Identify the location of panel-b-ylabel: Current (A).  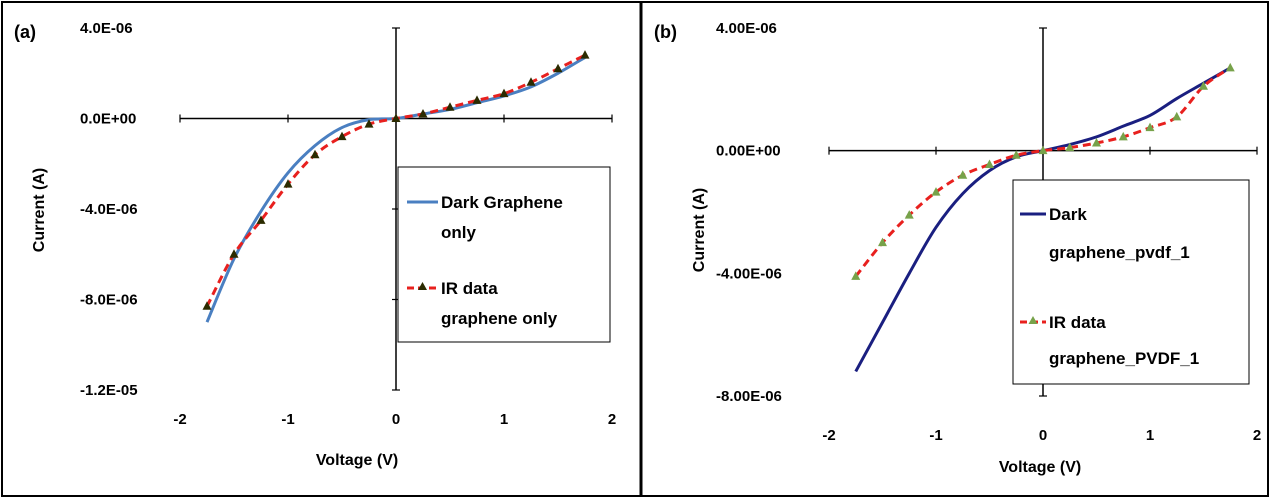
(699, 230).